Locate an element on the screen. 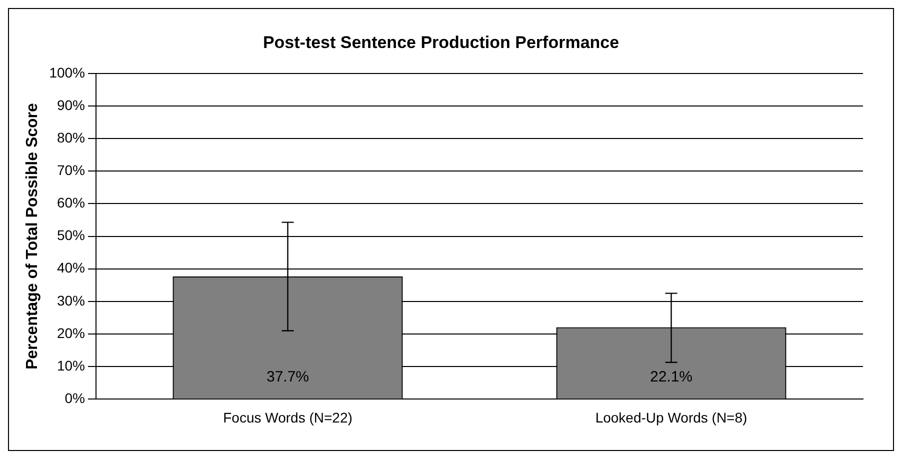 Image resolution: width=902 pixels, height=459 pixels. y-tick-label: 30% is located at coordinates (71, 300).